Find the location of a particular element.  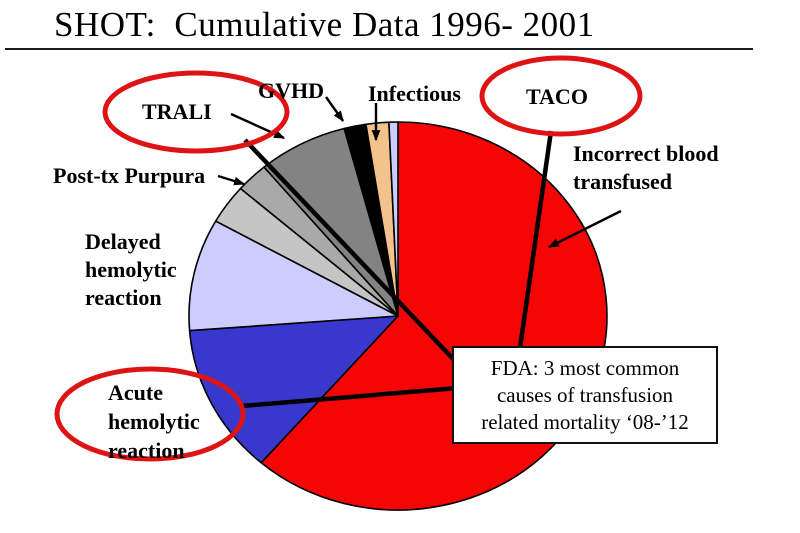

trali-circle-annotation is located at coordinates (196, 112).